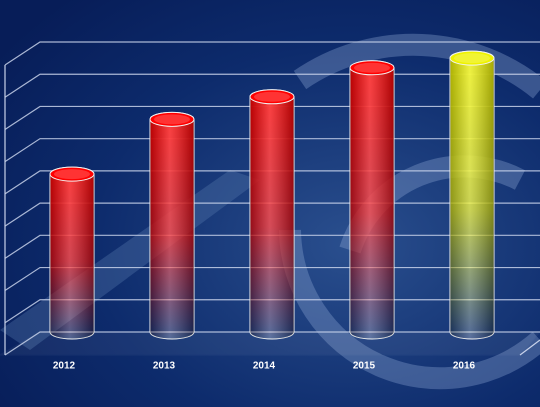  I want to click on x-tick-label: 2016, so click(464, 366).